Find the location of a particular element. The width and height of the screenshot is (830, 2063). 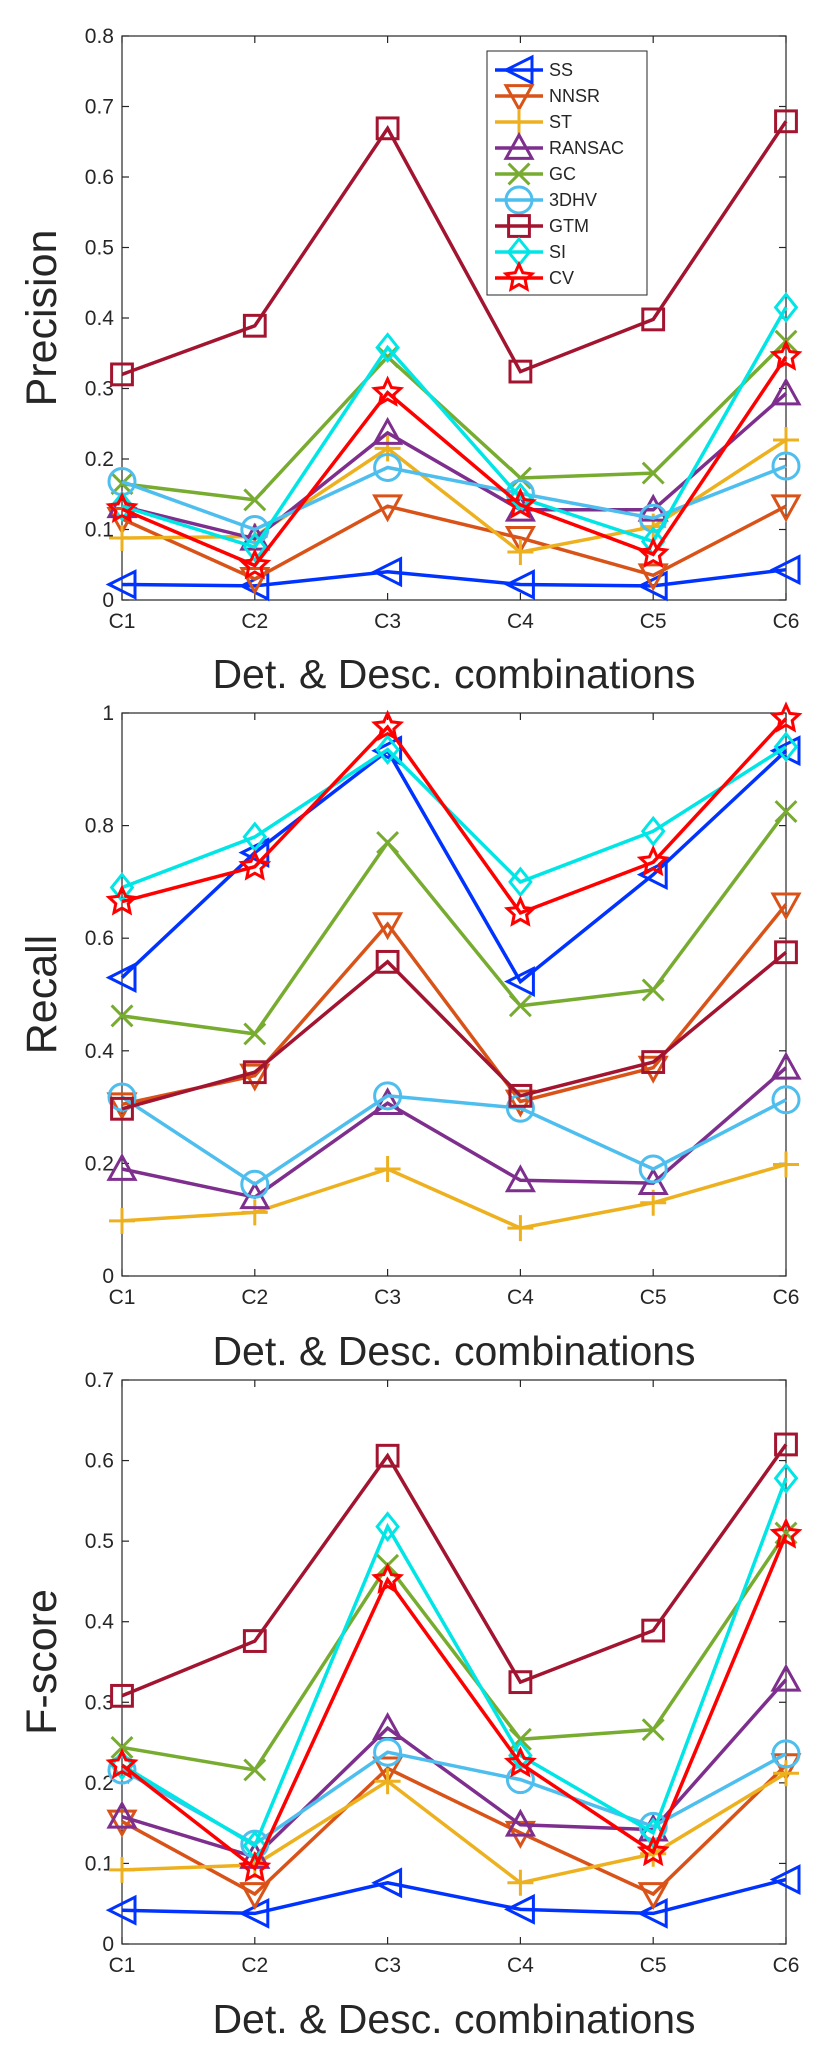

precision-line-ransac is located at coordinates (454, 466).